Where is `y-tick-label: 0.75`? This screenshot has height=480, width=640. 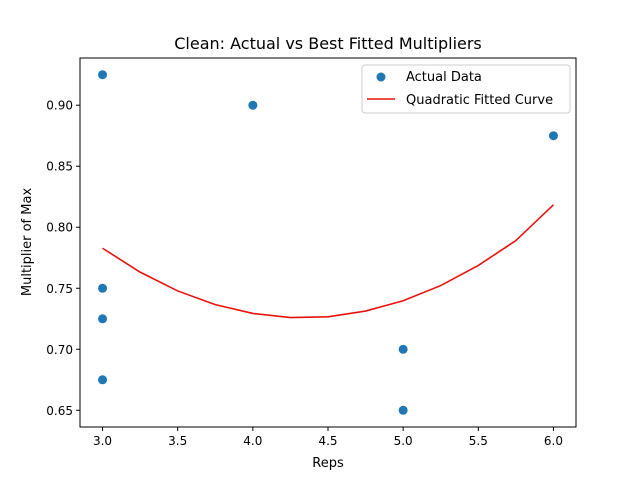 y-tick-label: 0.75 is located at coordinates (59, 289).